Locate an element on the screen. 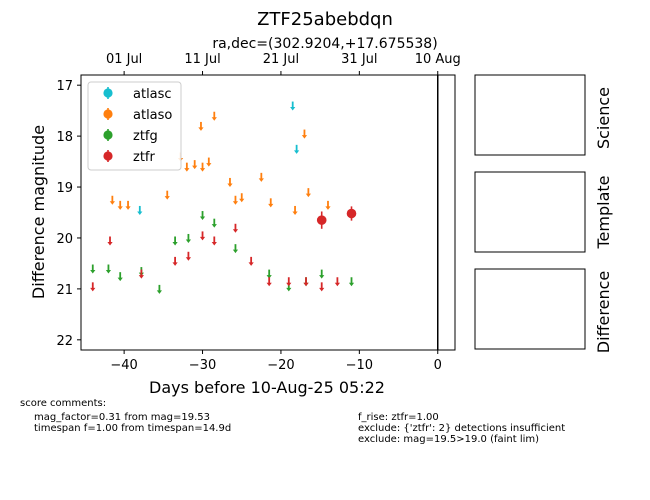 The height and width of the screenshot is (500, 650). top-axis-label: 21 Jul is located at coordinates (281, 59).